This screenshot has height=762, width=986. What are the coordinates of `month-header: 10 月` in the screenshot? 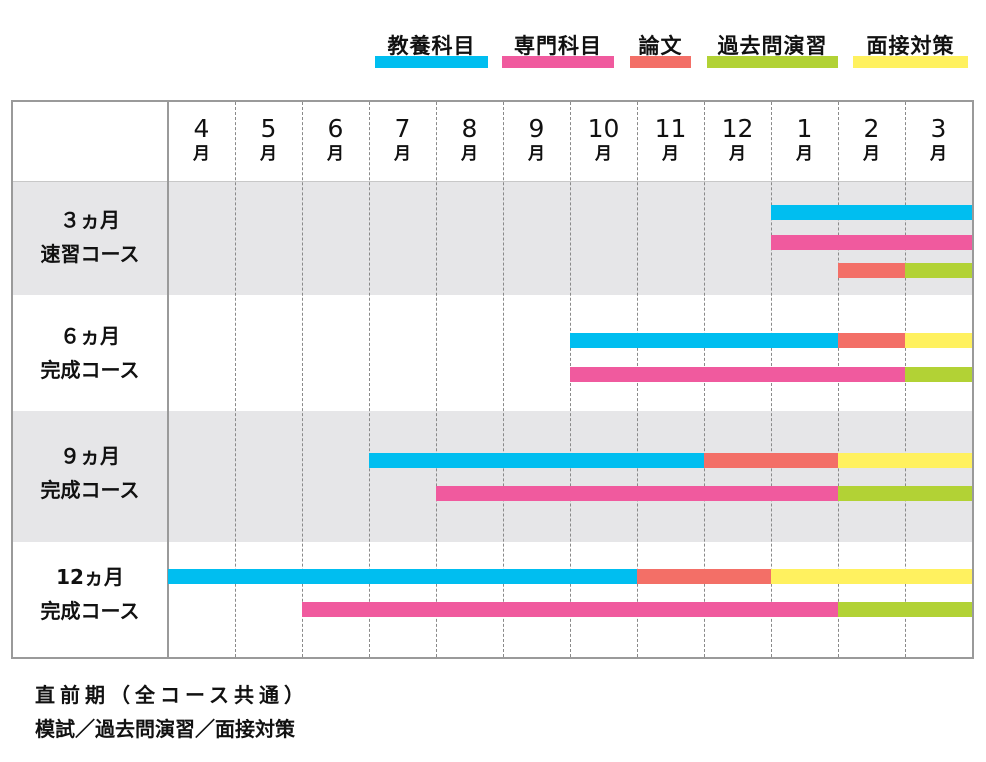 It's located at (603, 139).